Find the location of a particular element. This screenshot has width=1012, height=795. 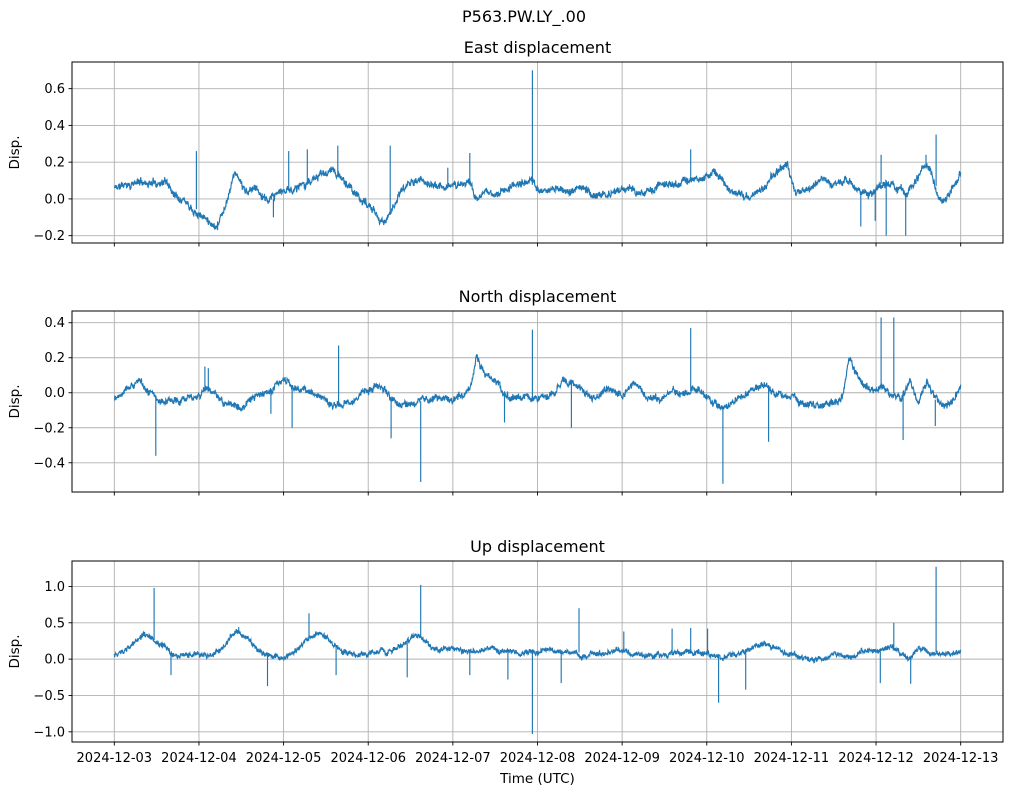

x-tick-label: 2024-12-13 is located at coordinates (961, 758).